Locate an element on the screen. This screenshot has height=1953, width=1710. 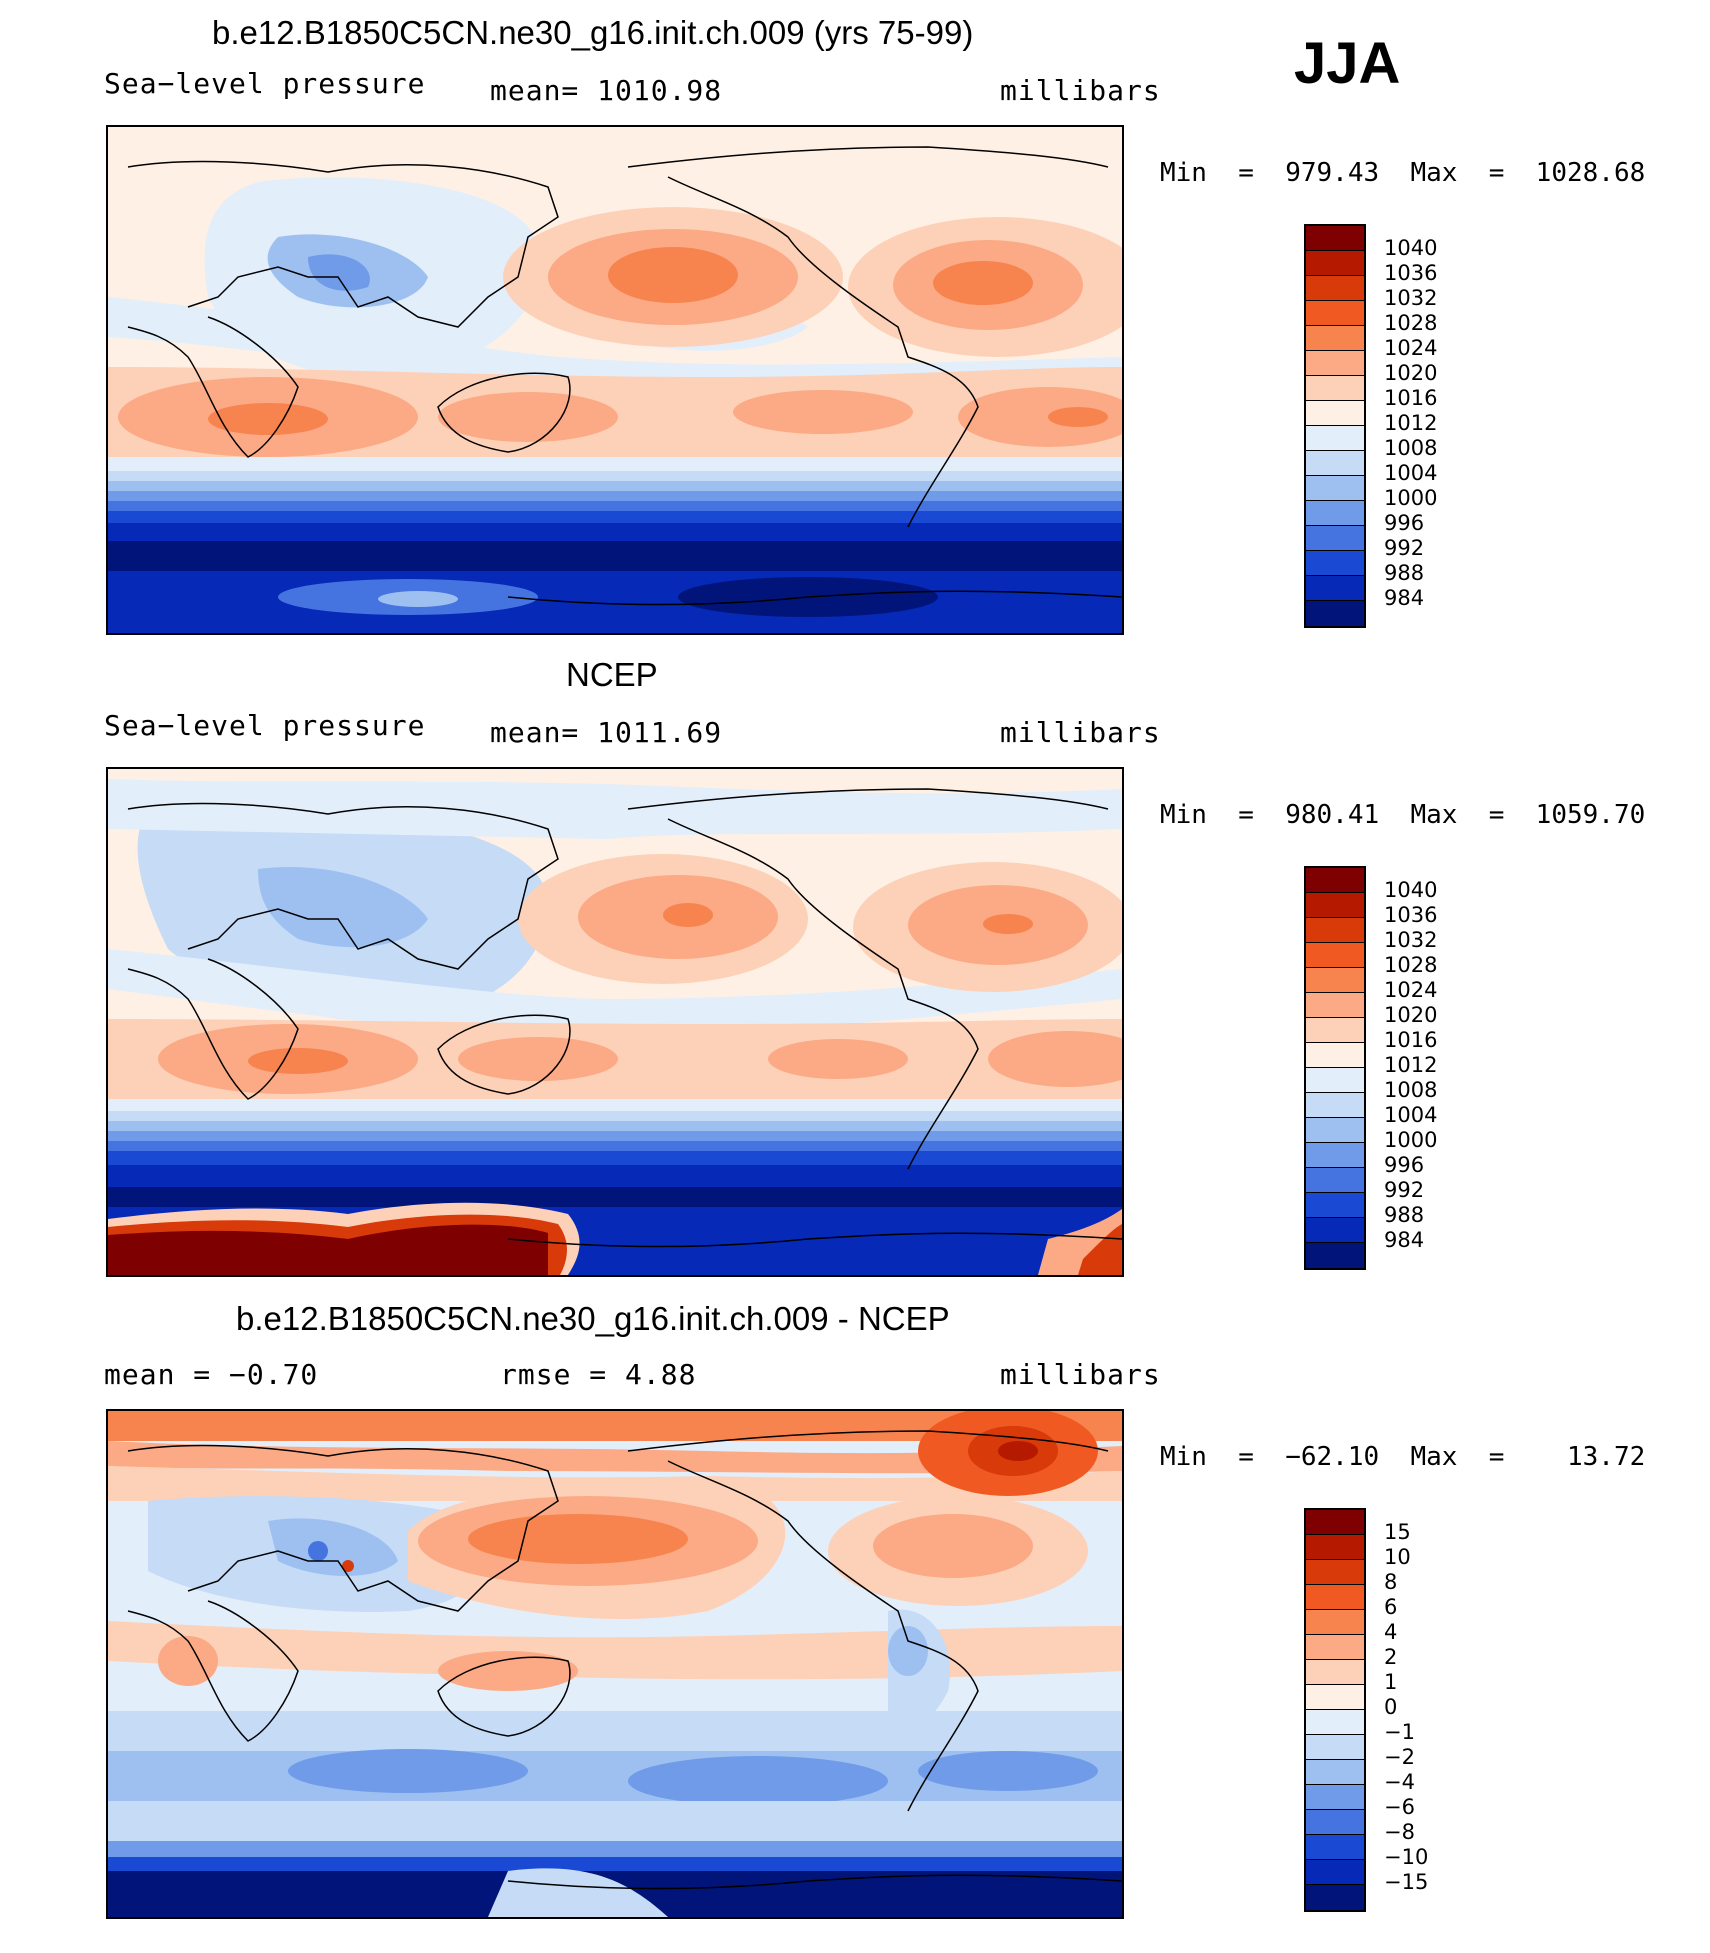
colorbar-label: −2 is located at coordinates (1399, 1757).